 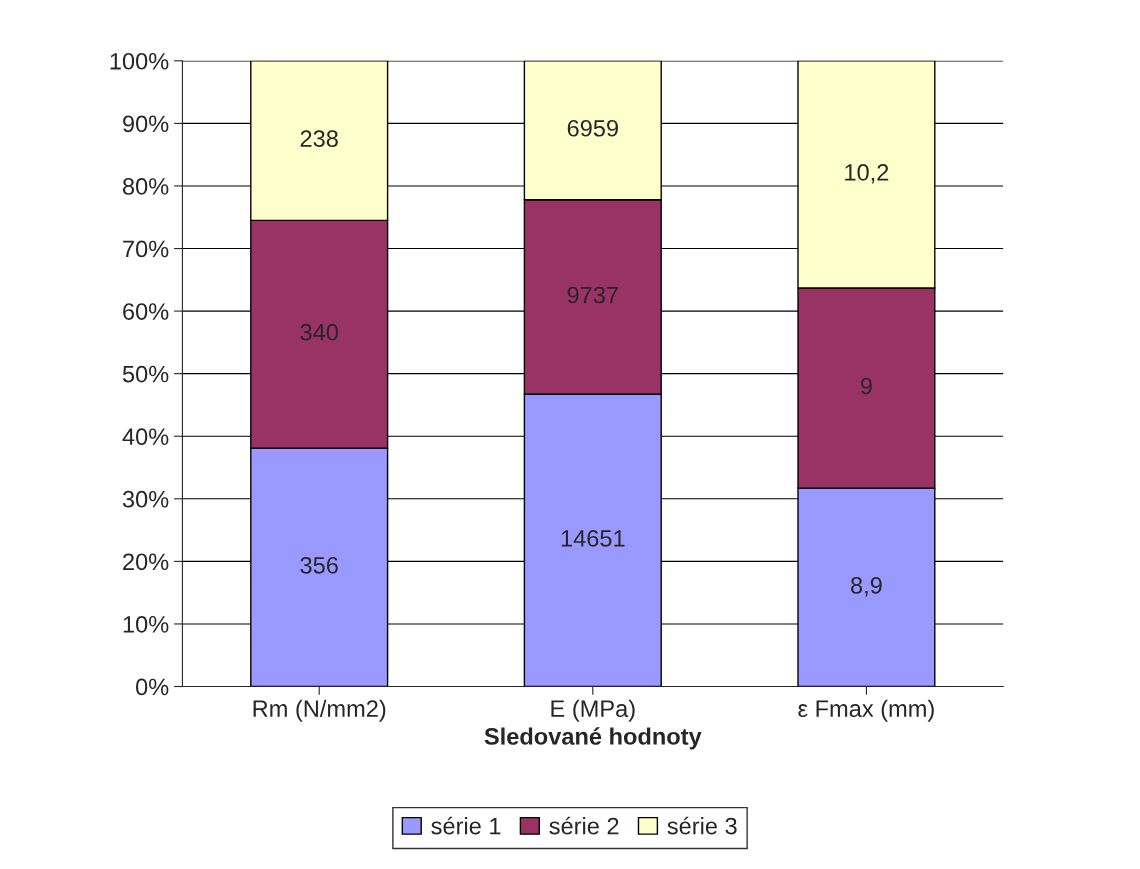 What do you see at coordinates (593, 538) in the screenshot?
I see `annotation: 14651` at bounding box center [593, 538].